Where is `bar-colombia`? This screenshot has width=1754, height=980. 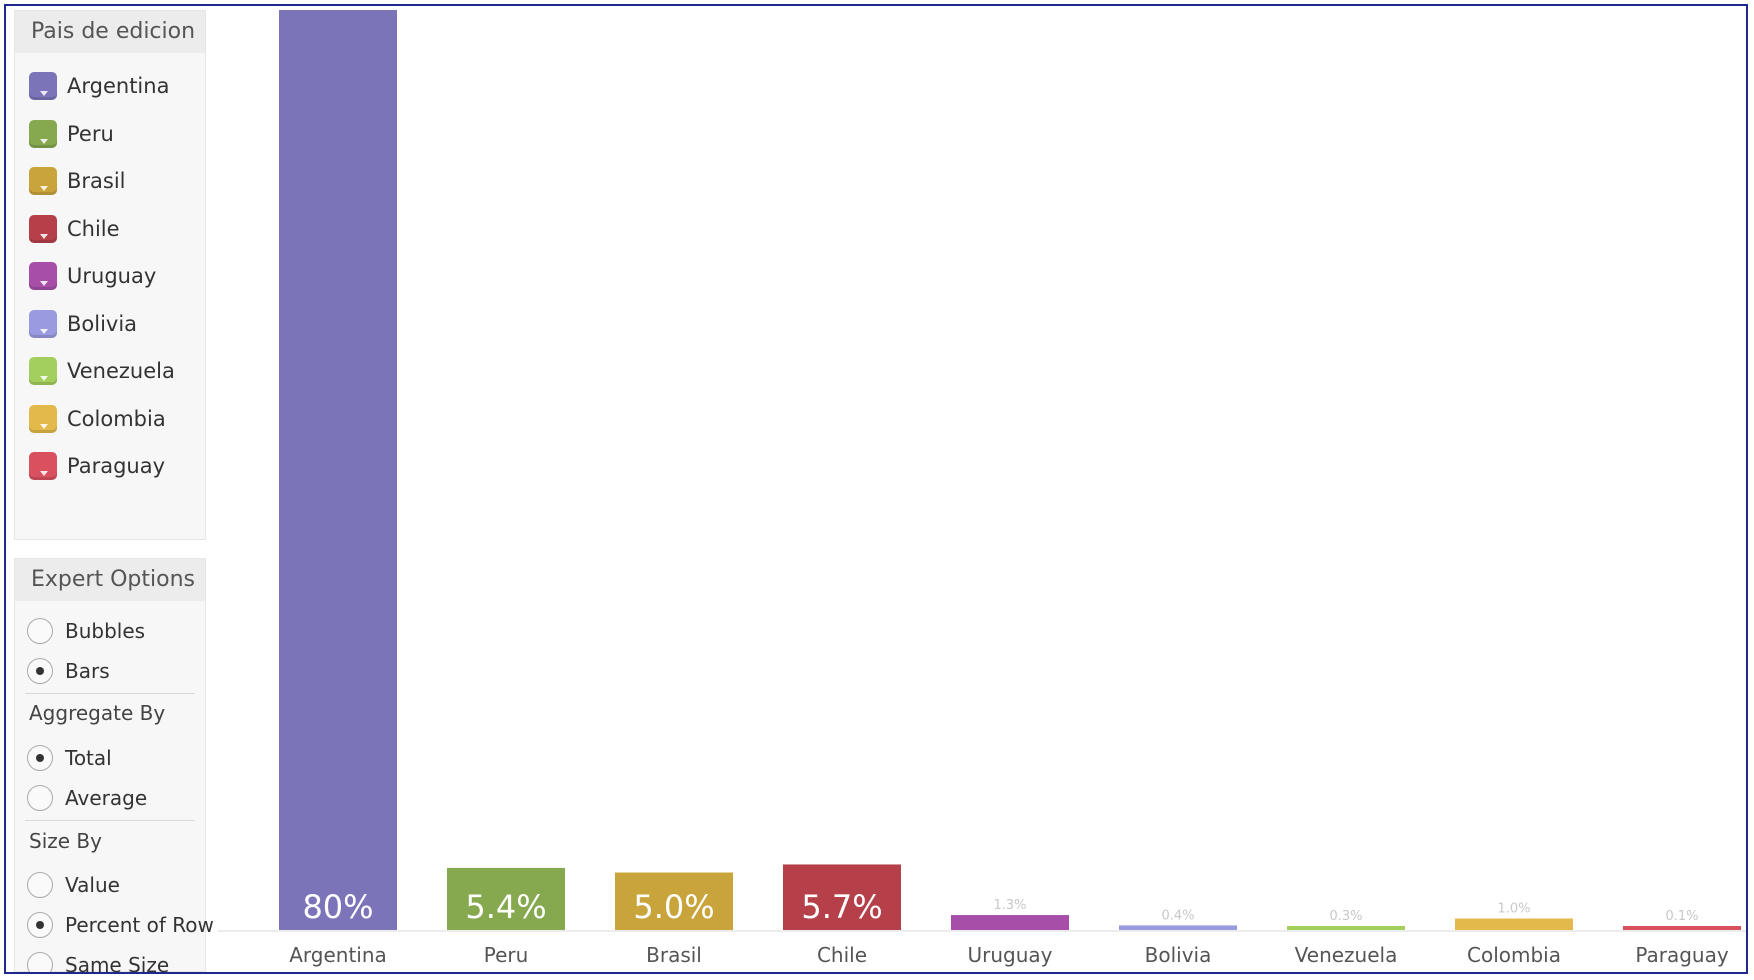 bar-colombia is located at coordinates (1514, 924).